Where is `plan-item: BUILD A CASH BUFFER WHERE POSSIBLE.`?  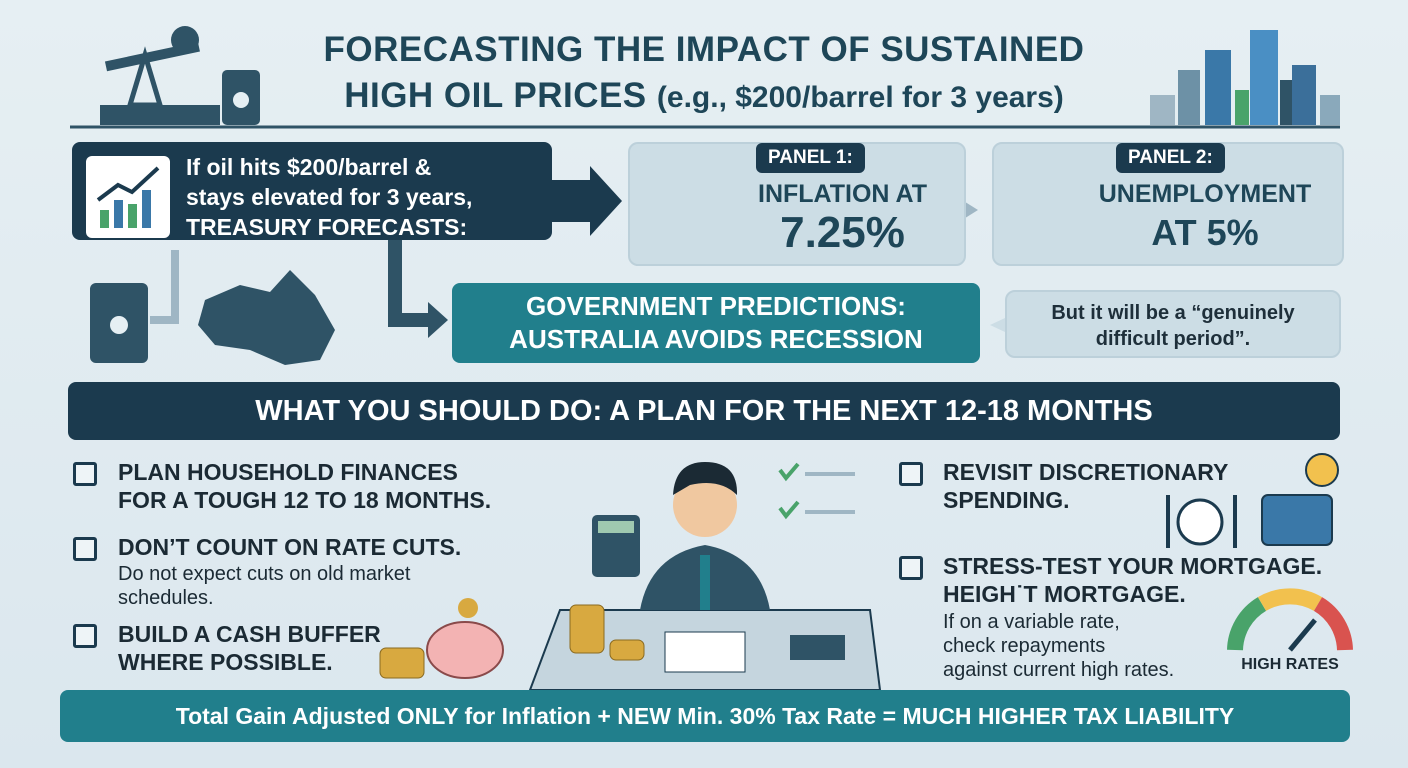
plan-item: BUILD A CASH BUFFER WHERE POSSIBLE. is located at coordinates (249, 648).